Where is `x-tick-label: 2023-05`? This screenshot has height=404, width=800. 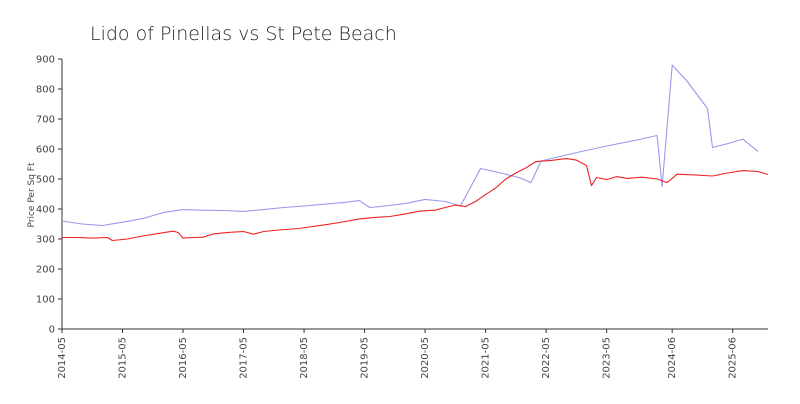
x-tick-label: 2023-05 is located at coordinates (607, 358).